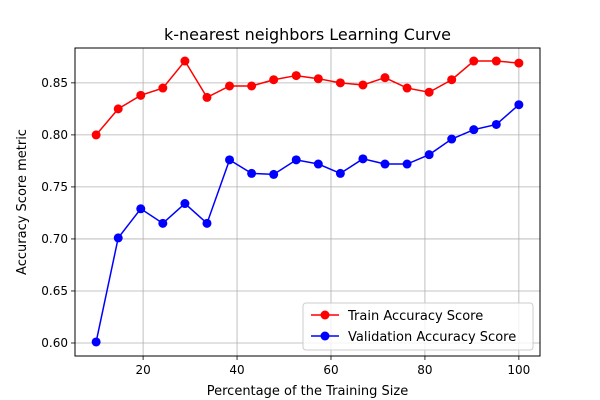  I want to click on x-tick-label: 60, so click(330, 370).